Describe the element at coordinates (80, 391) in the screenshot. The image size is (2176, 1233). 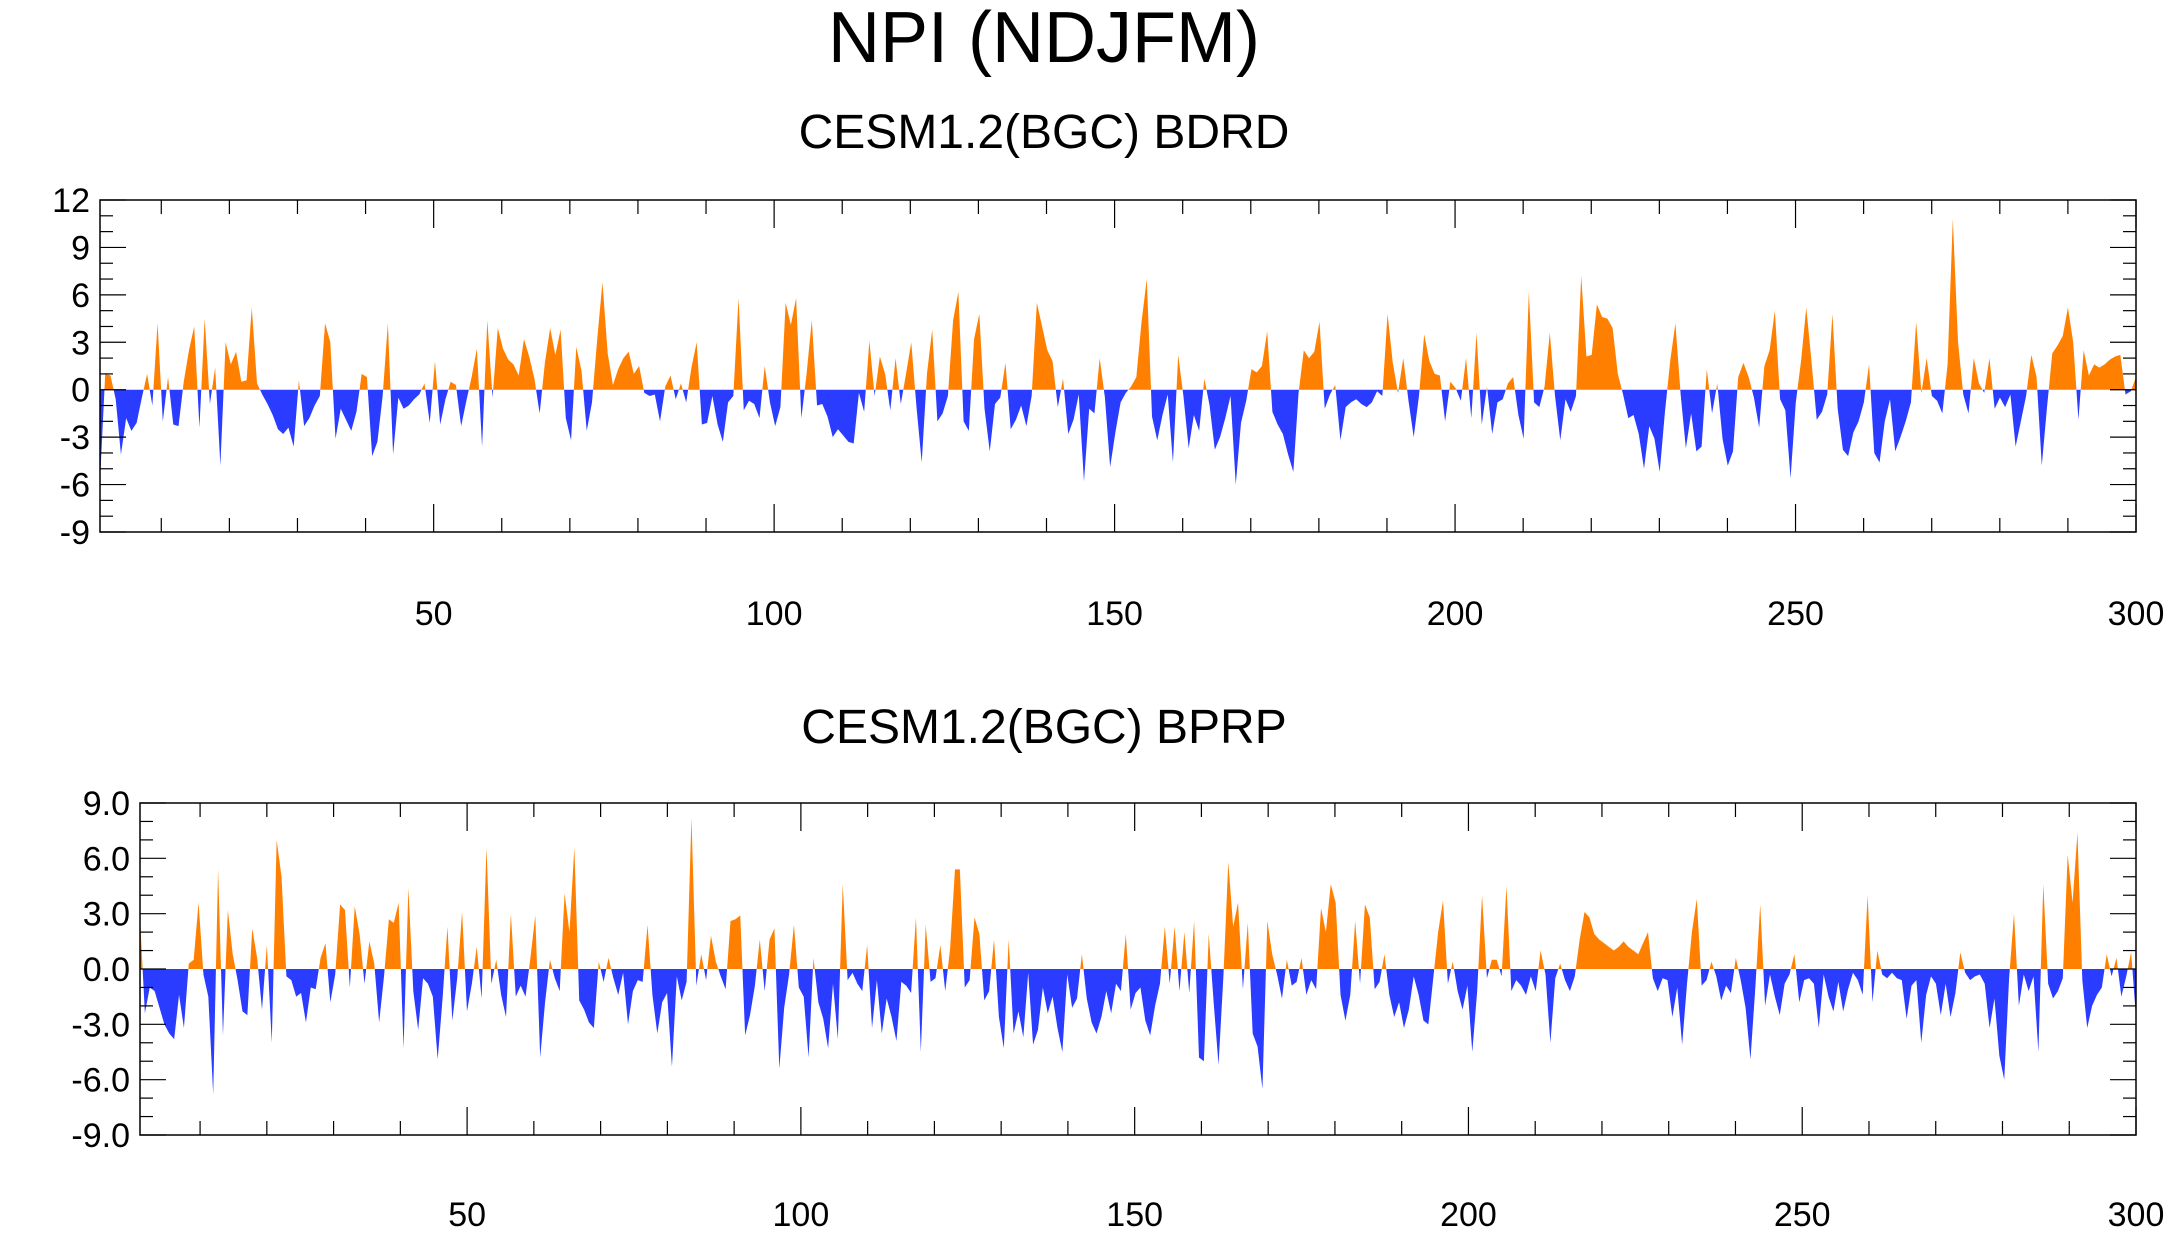
I see `y-tick-label-bdrd: 0` at that location.